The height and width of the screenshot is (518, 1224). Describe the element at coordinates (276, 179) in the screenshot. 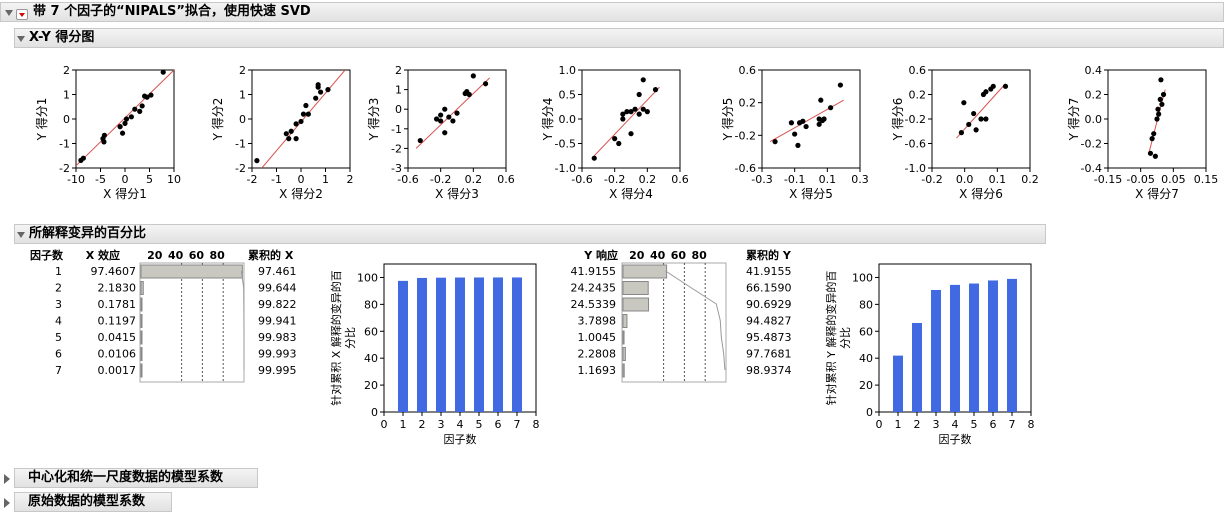

I see `x-tick-label: -1` at that location.